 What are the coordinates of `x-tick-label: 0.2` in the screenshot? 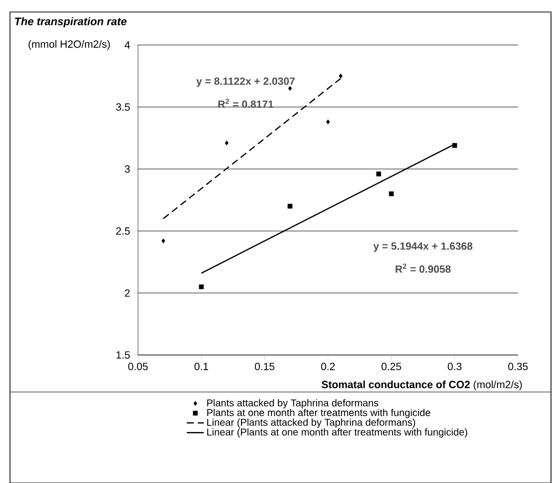 It's located at (328, 366).